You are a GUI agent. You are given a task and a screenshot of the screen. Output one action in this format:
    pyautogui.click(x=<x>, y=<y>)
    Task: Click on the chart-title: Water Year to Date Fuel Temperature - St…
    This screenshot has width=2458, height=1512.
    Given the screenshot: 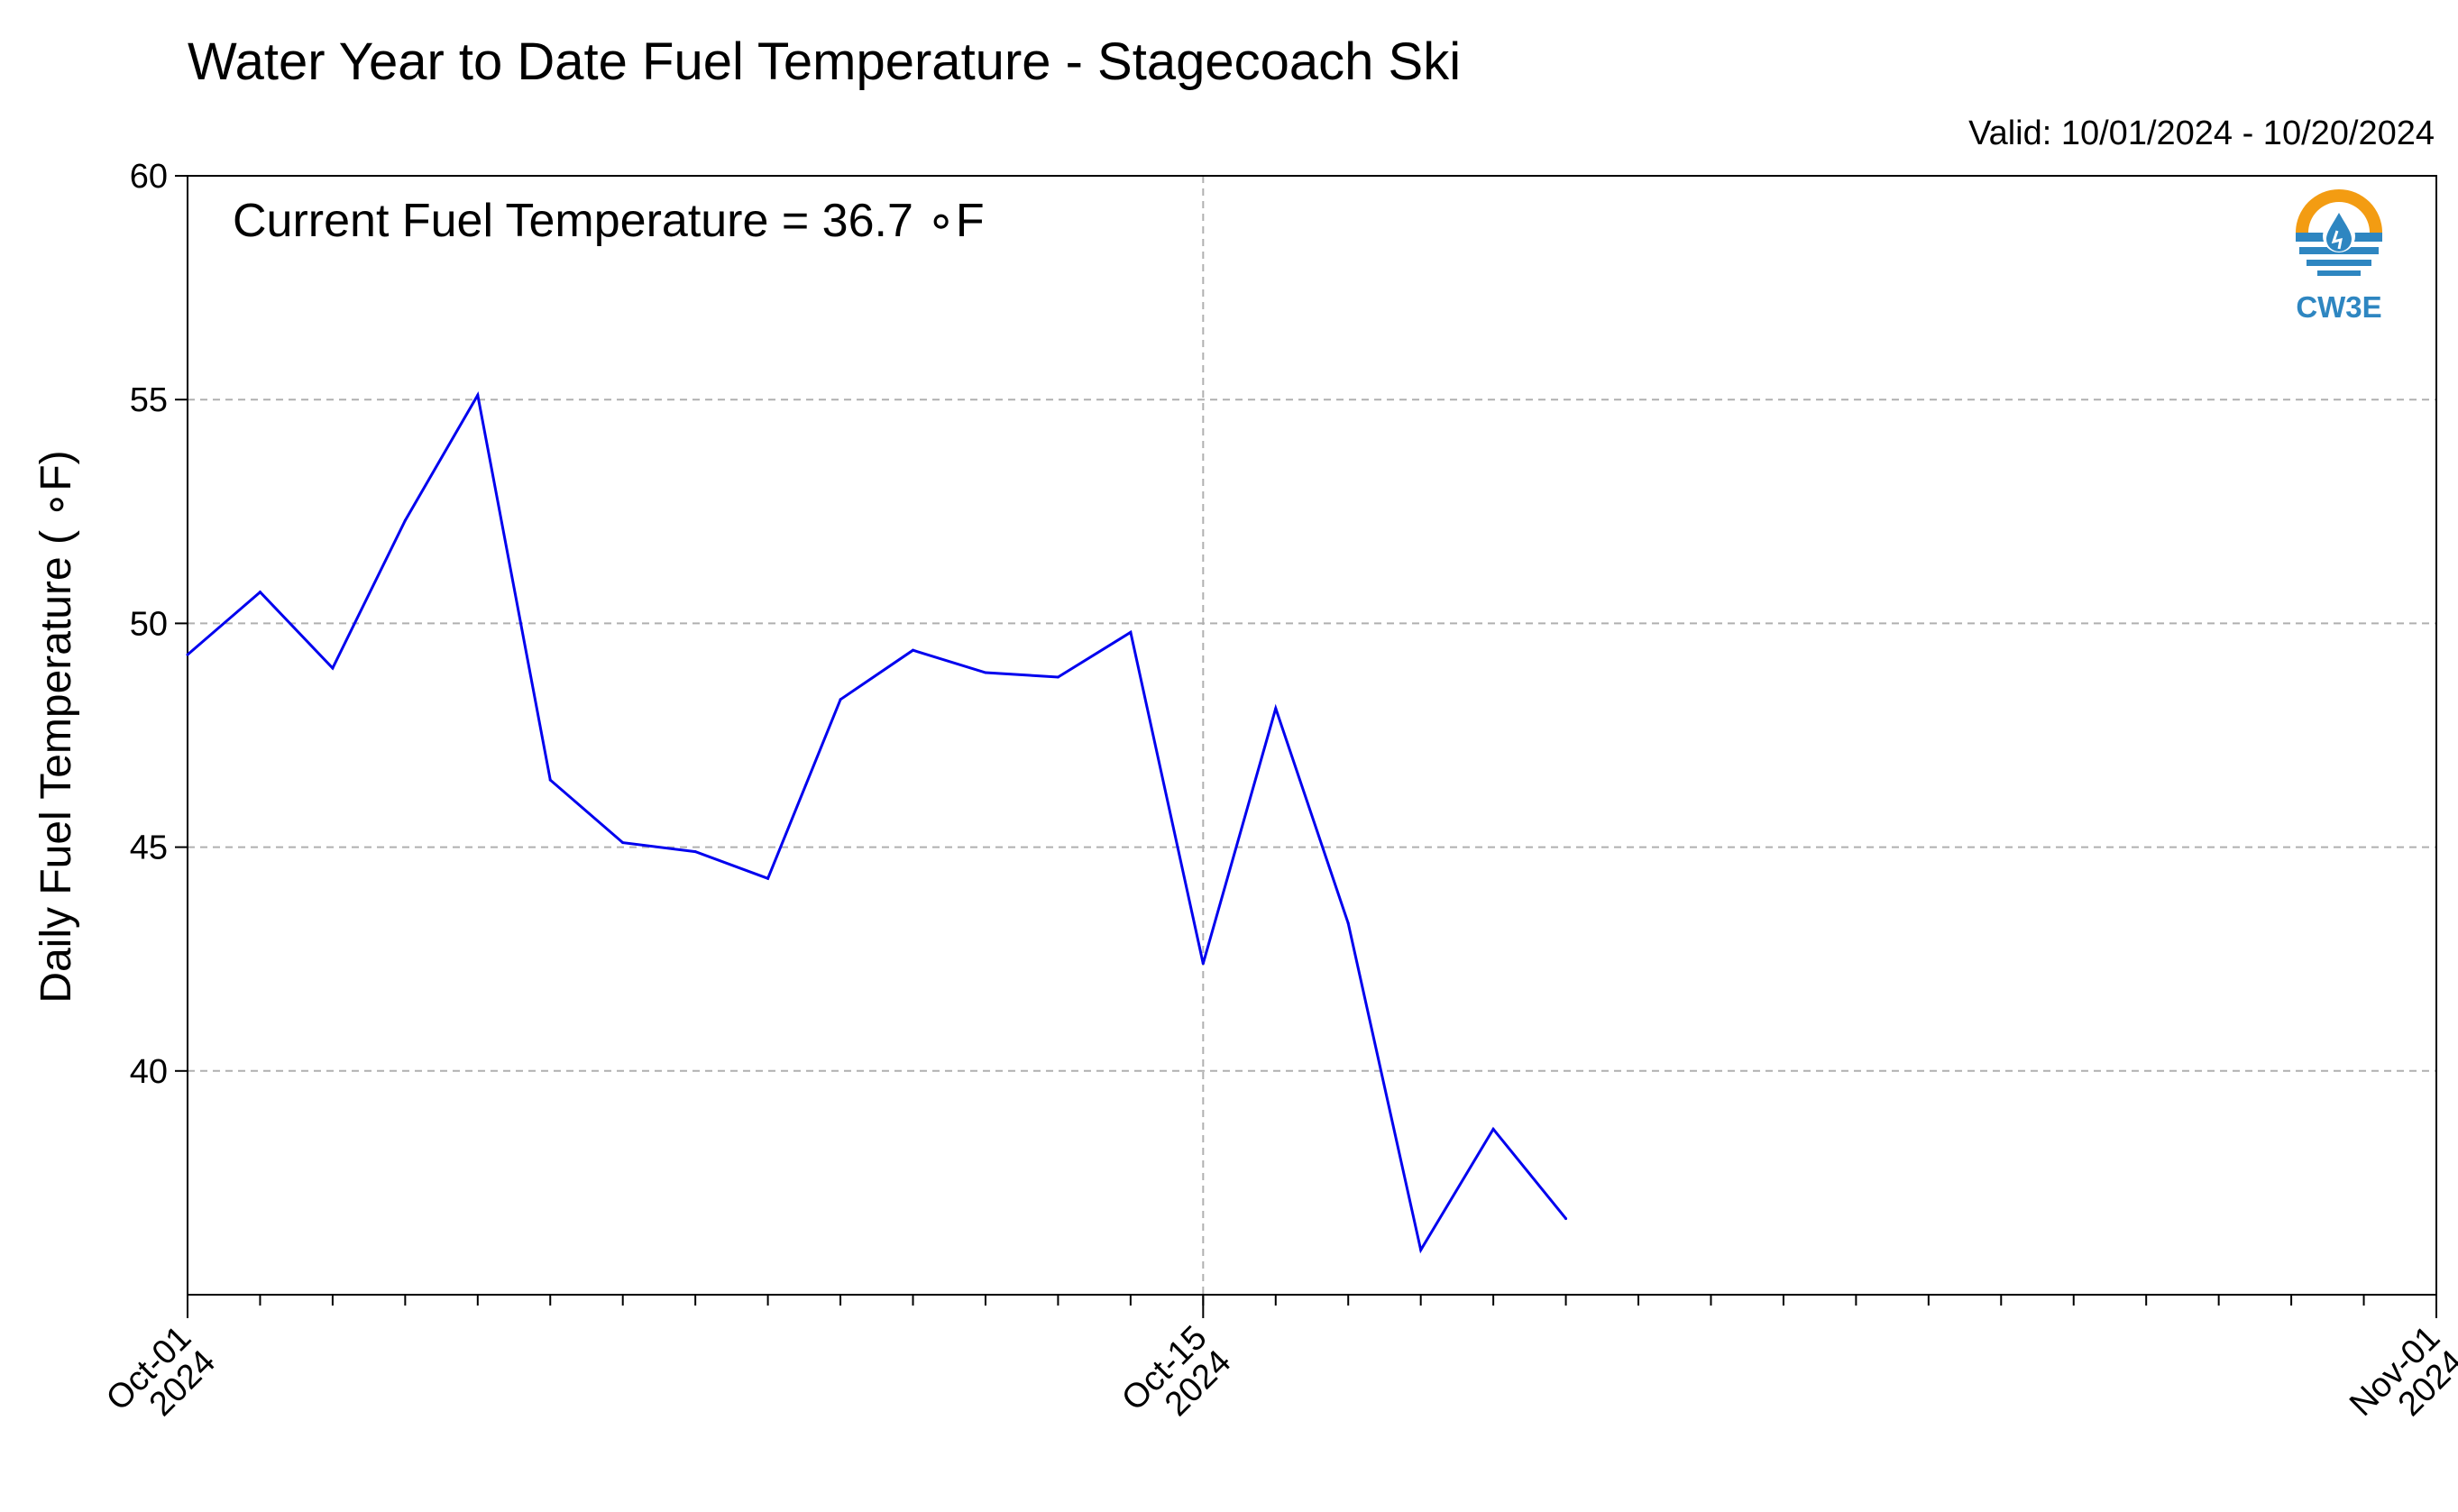 What is the action you would take?
    pyautogui.click(x=824, y=62)
    